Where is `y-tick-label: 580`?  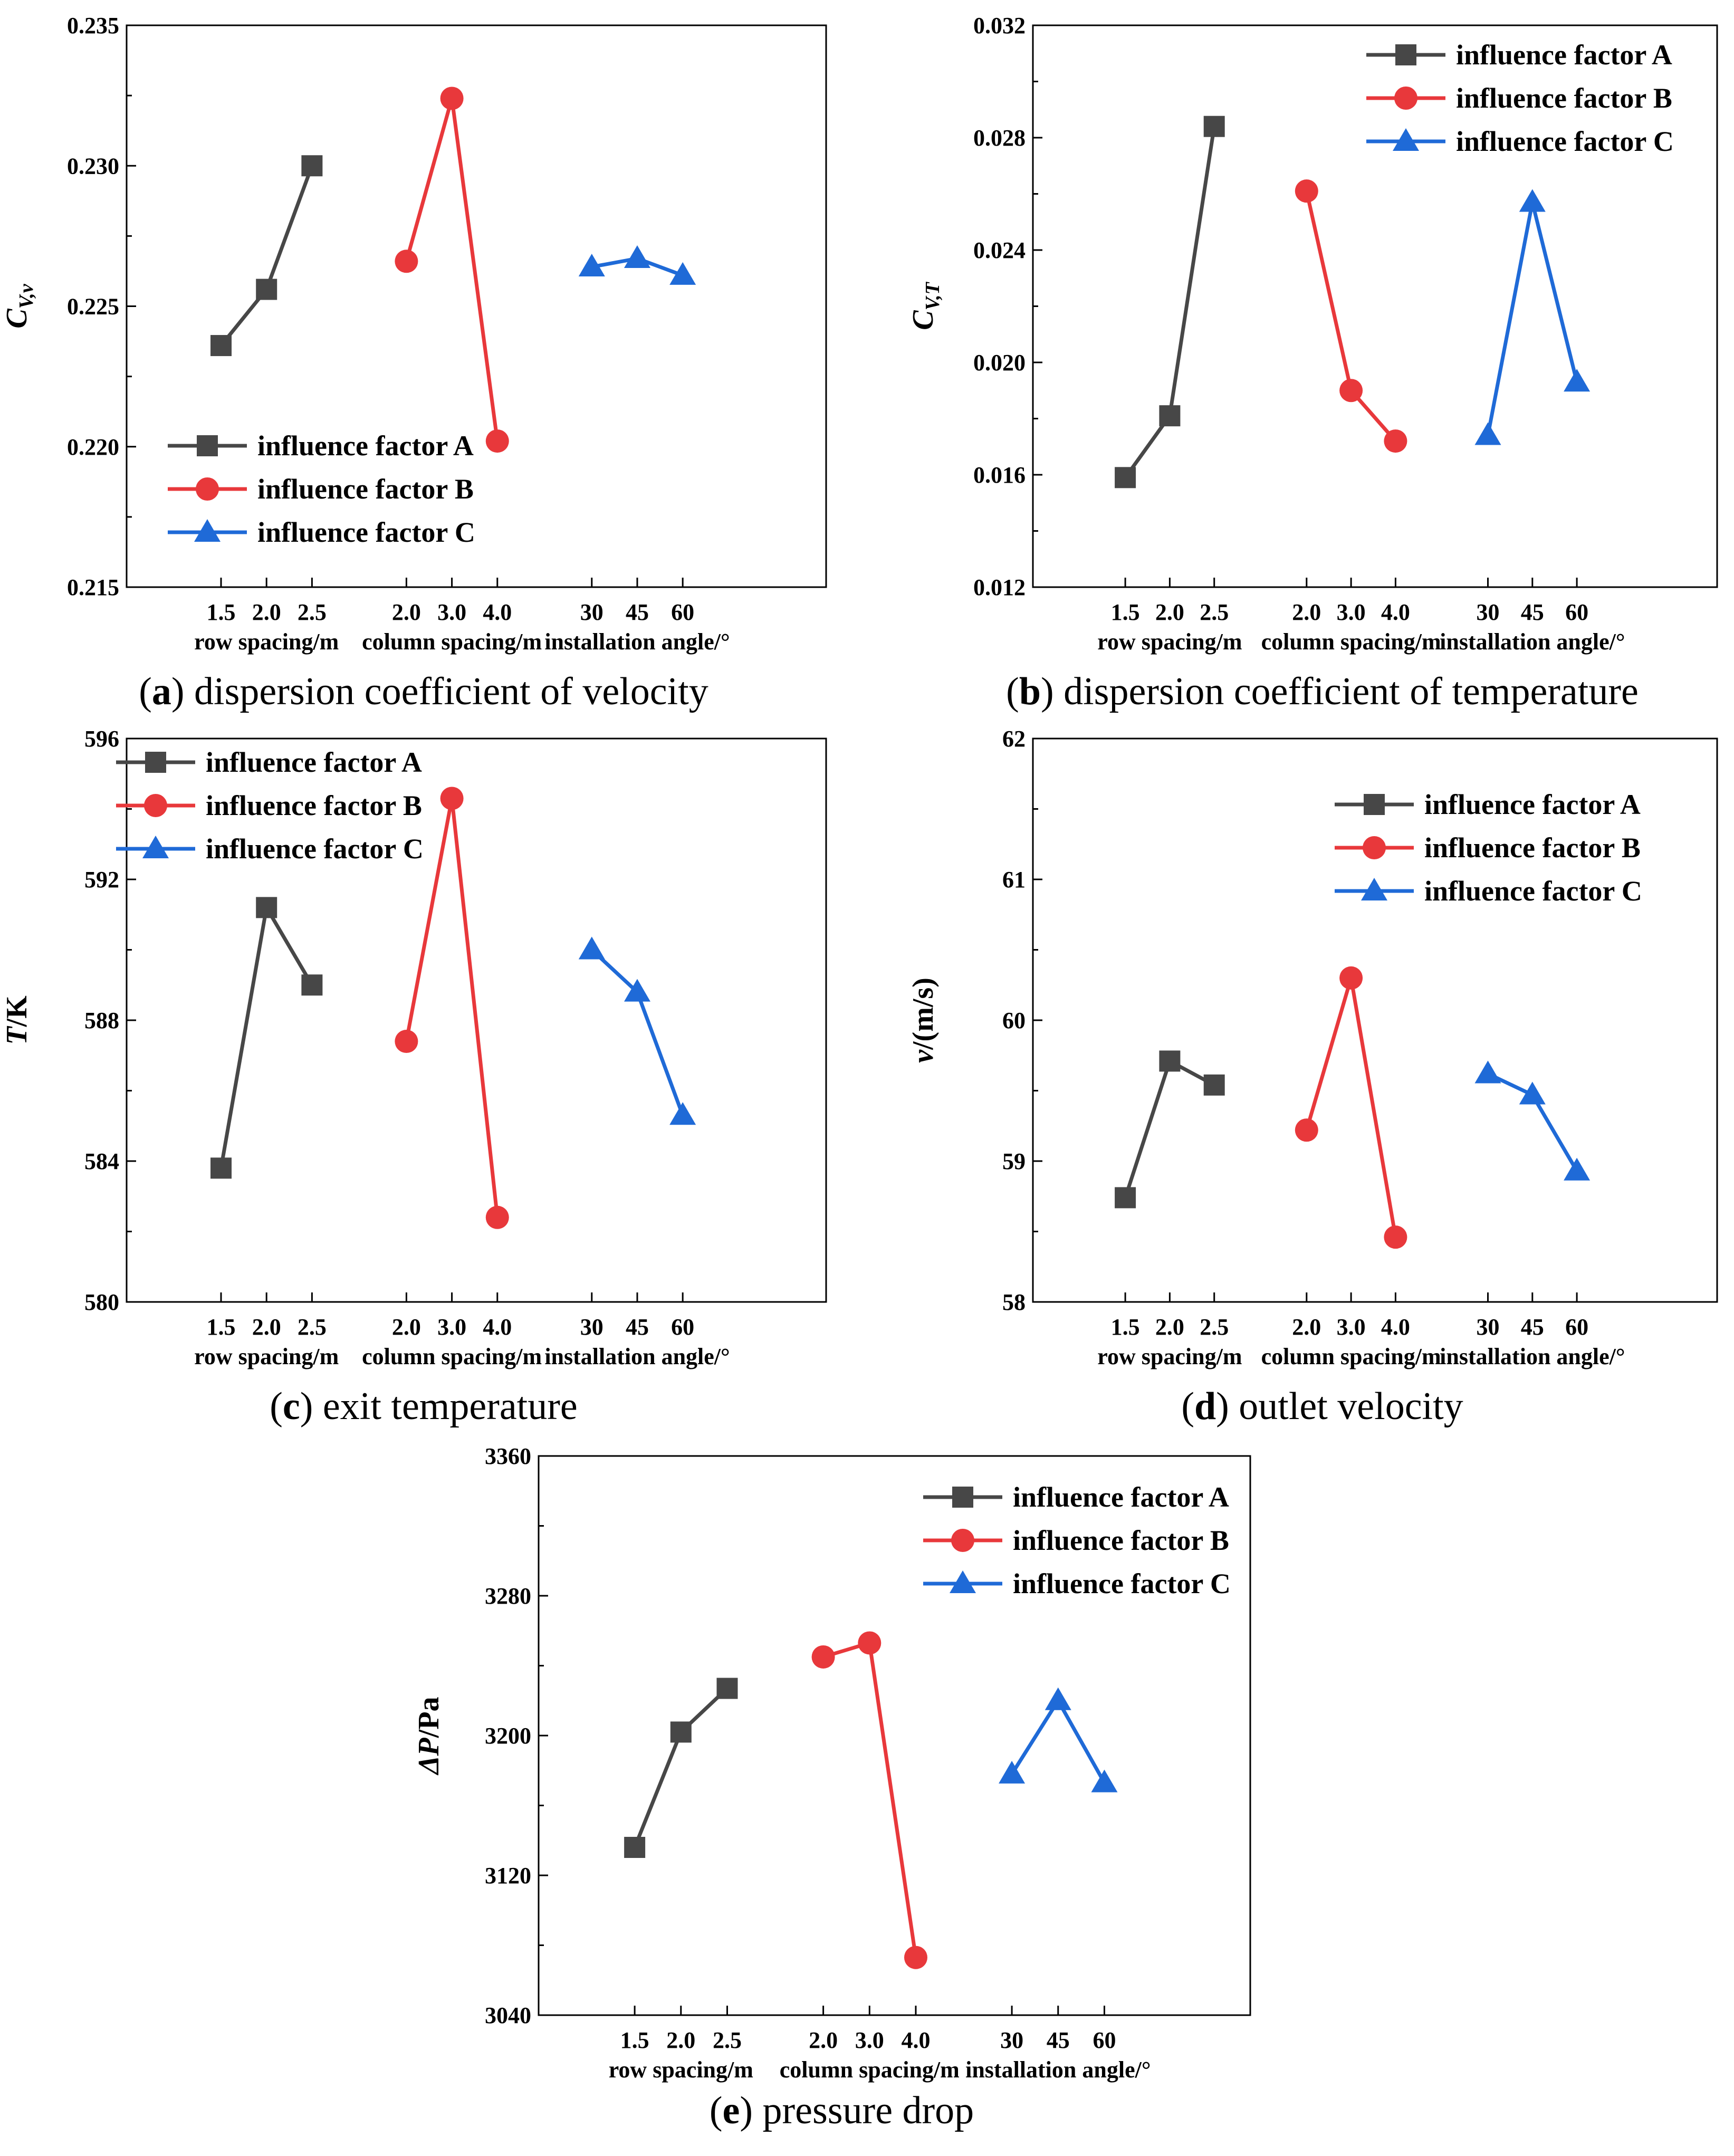
y-tick-label: 580 is located at coordinates (101, 1302).